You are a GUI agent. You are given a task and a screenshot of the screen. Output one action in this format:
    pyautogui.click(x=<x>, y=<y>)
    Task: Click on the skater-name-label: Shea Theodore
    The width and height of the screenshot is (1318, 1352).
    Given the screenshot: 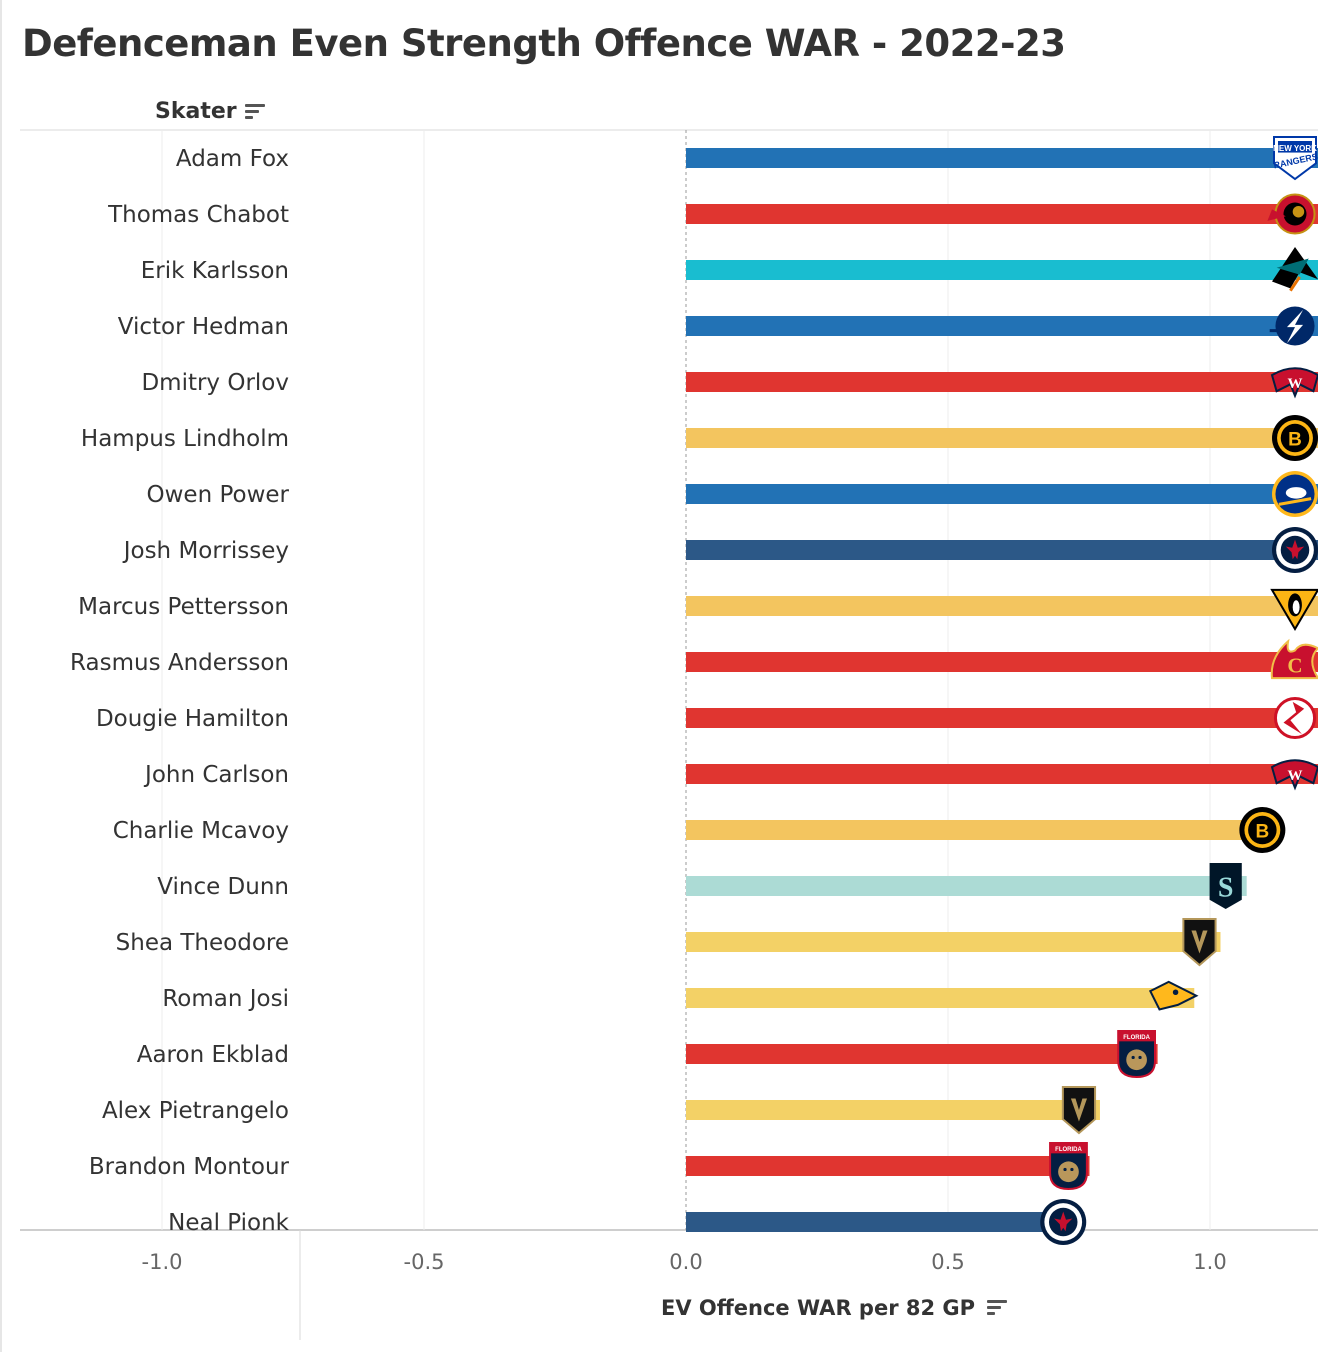 What is the action you would take?
    pyautogui.click(x=202, y=943)
    